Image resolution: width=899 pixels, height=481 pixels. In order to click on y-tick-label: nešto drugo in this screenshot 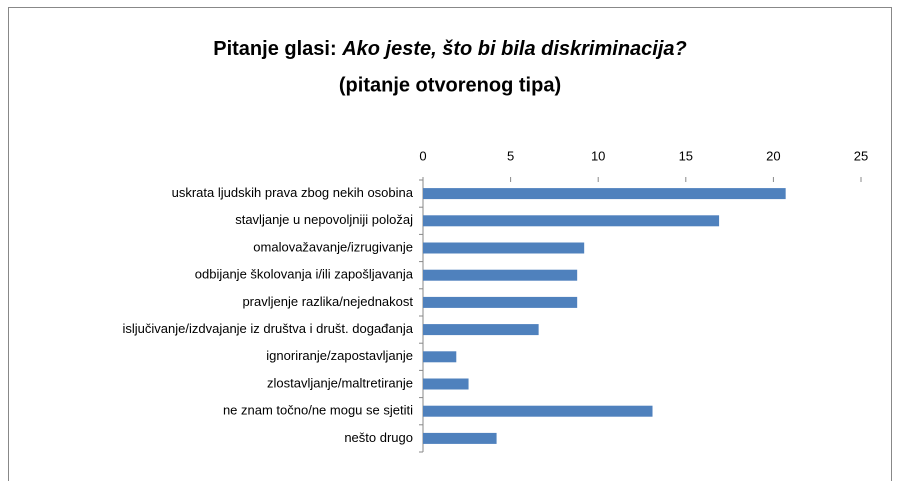, I will do `click(378, 437)`.